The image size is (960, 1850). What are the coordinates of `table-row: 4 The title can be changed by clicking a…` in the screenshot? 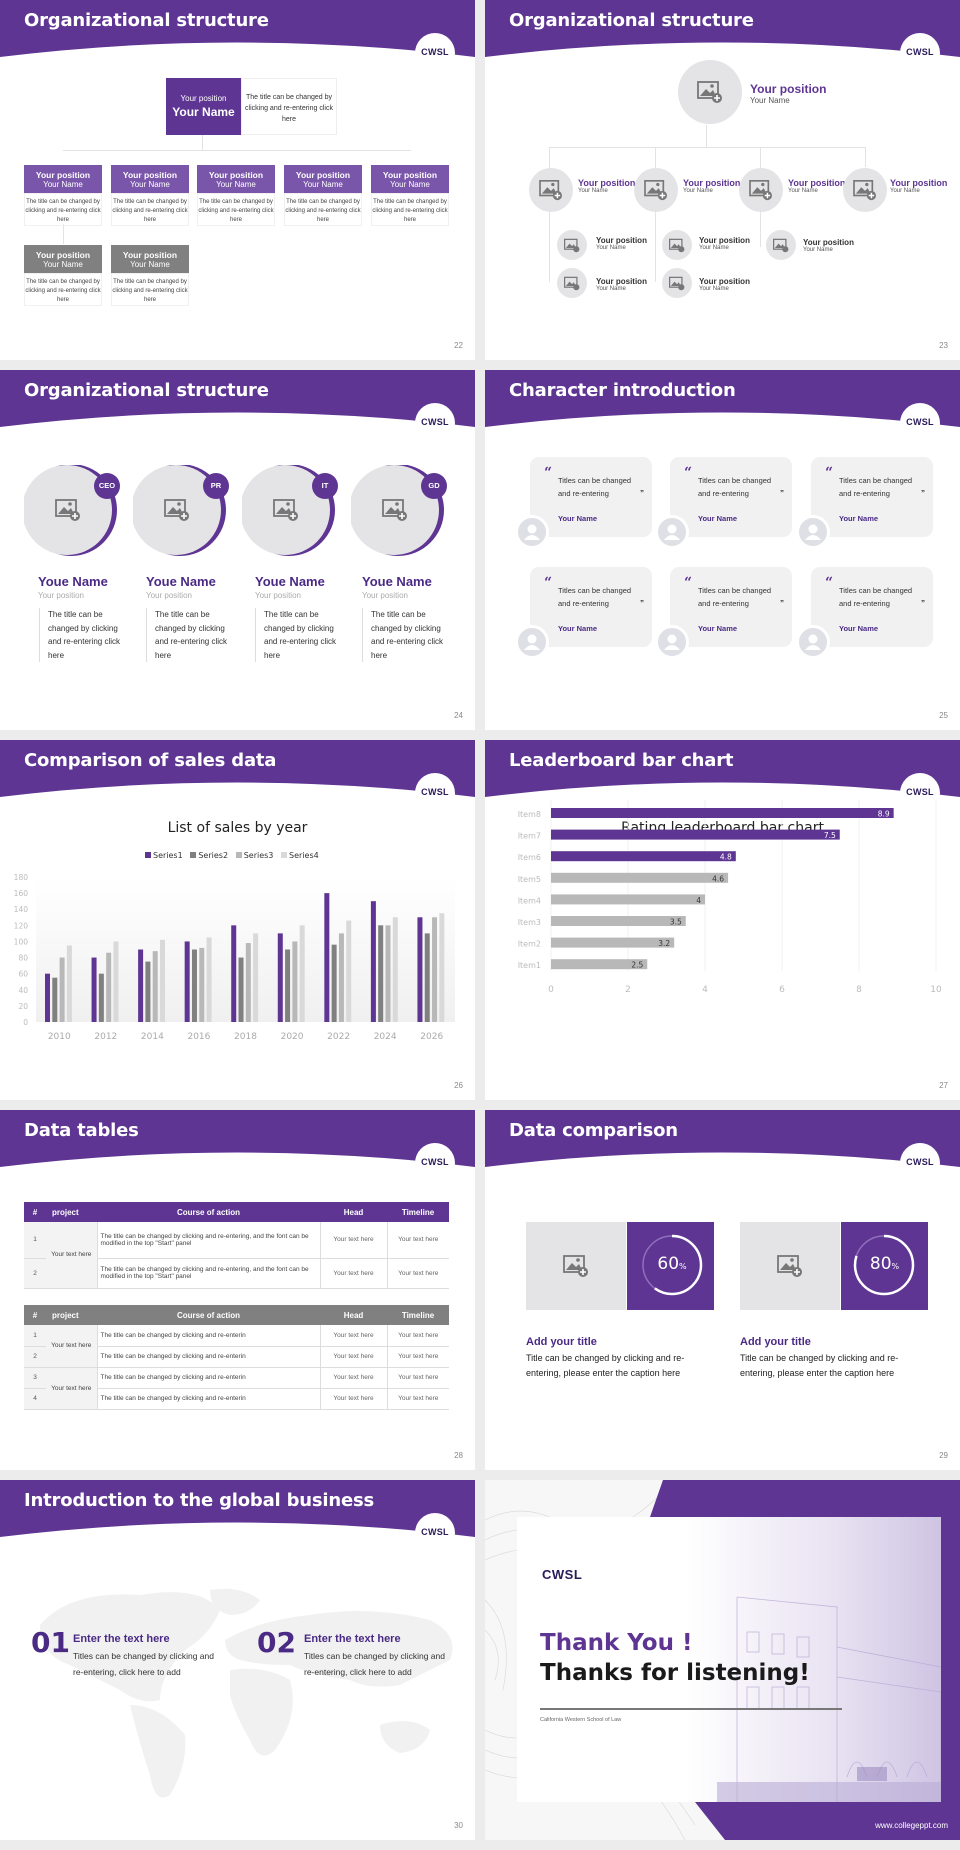 It's located at (236, 1399).